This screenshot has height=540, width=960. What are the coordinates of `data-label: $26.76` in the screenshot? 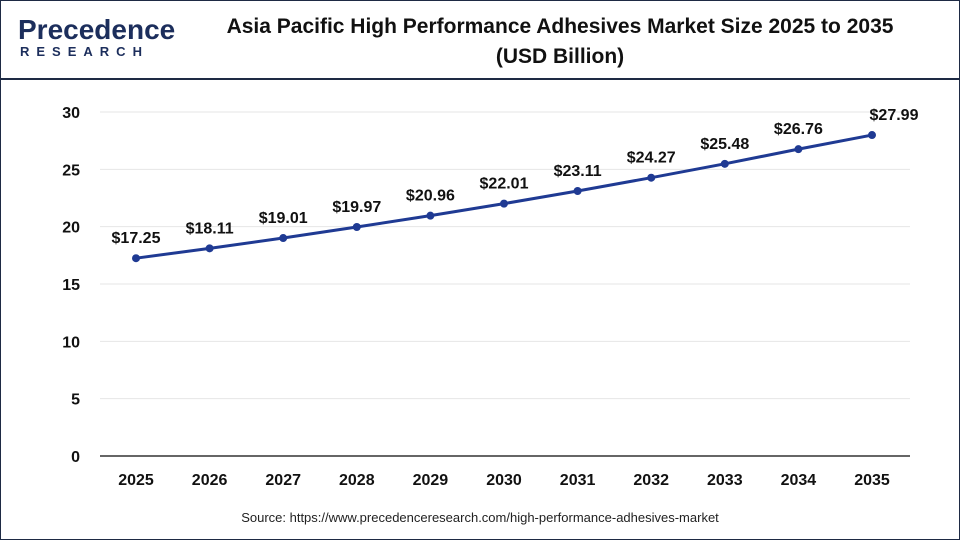 It's located at (798, 129).